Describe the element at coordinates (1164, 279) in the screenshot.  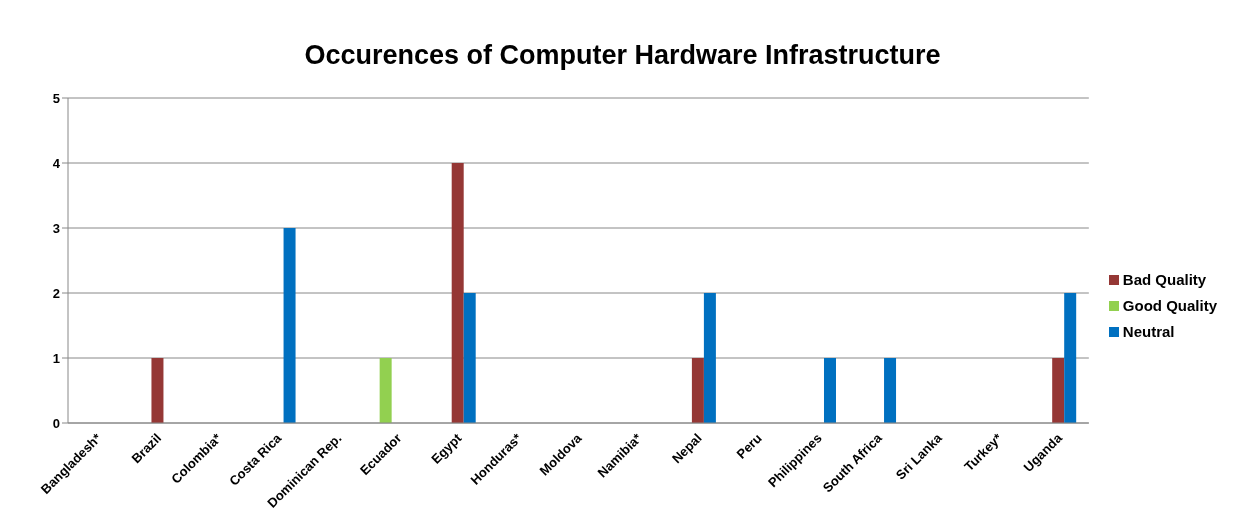
I see `legend-label: Bad Quality` at that location.